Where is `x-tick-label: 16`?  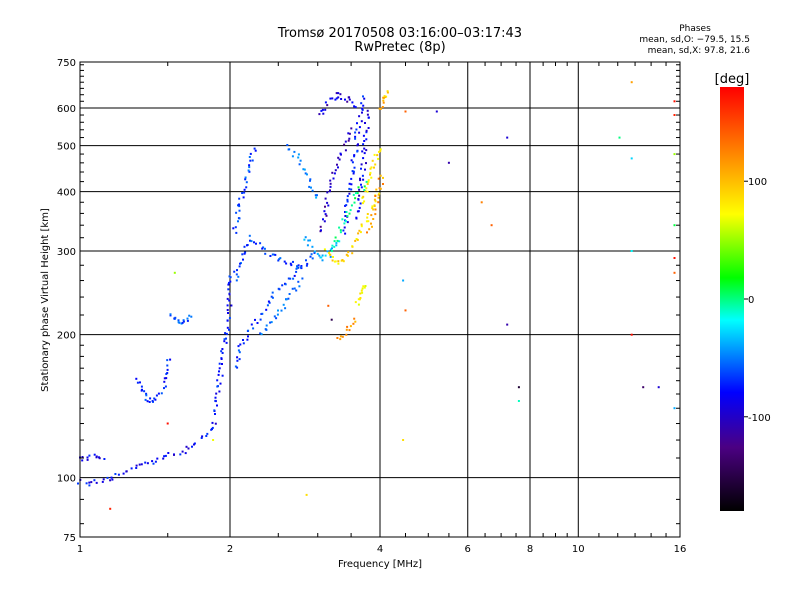 x-tick-label: 16 is located at coordinates (680, 549).